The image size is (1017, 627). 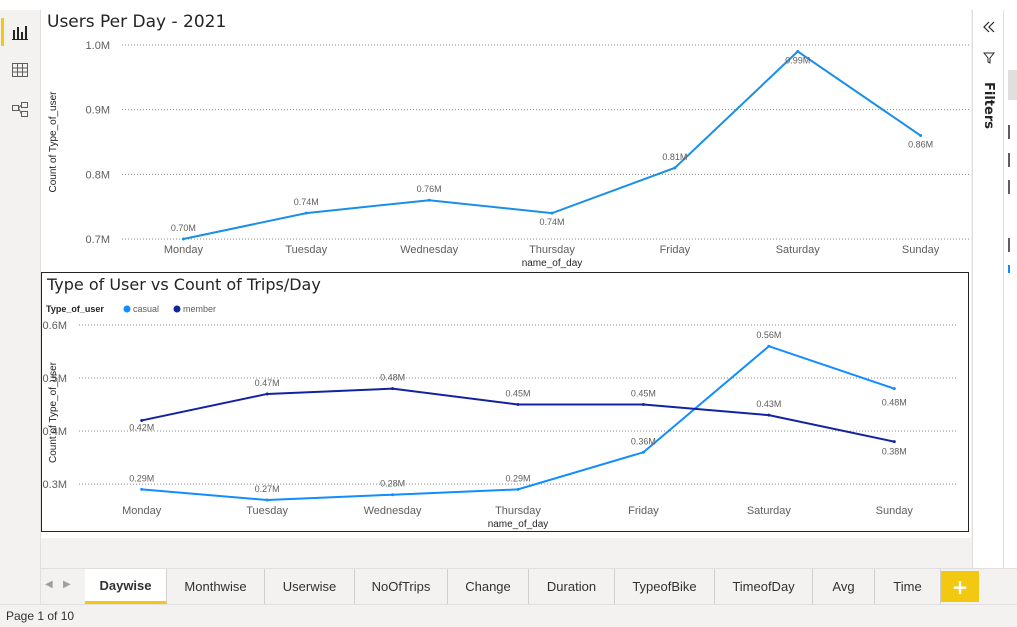 I want to click on y-tick-label: 0.8M, so click(x=98, y=175).